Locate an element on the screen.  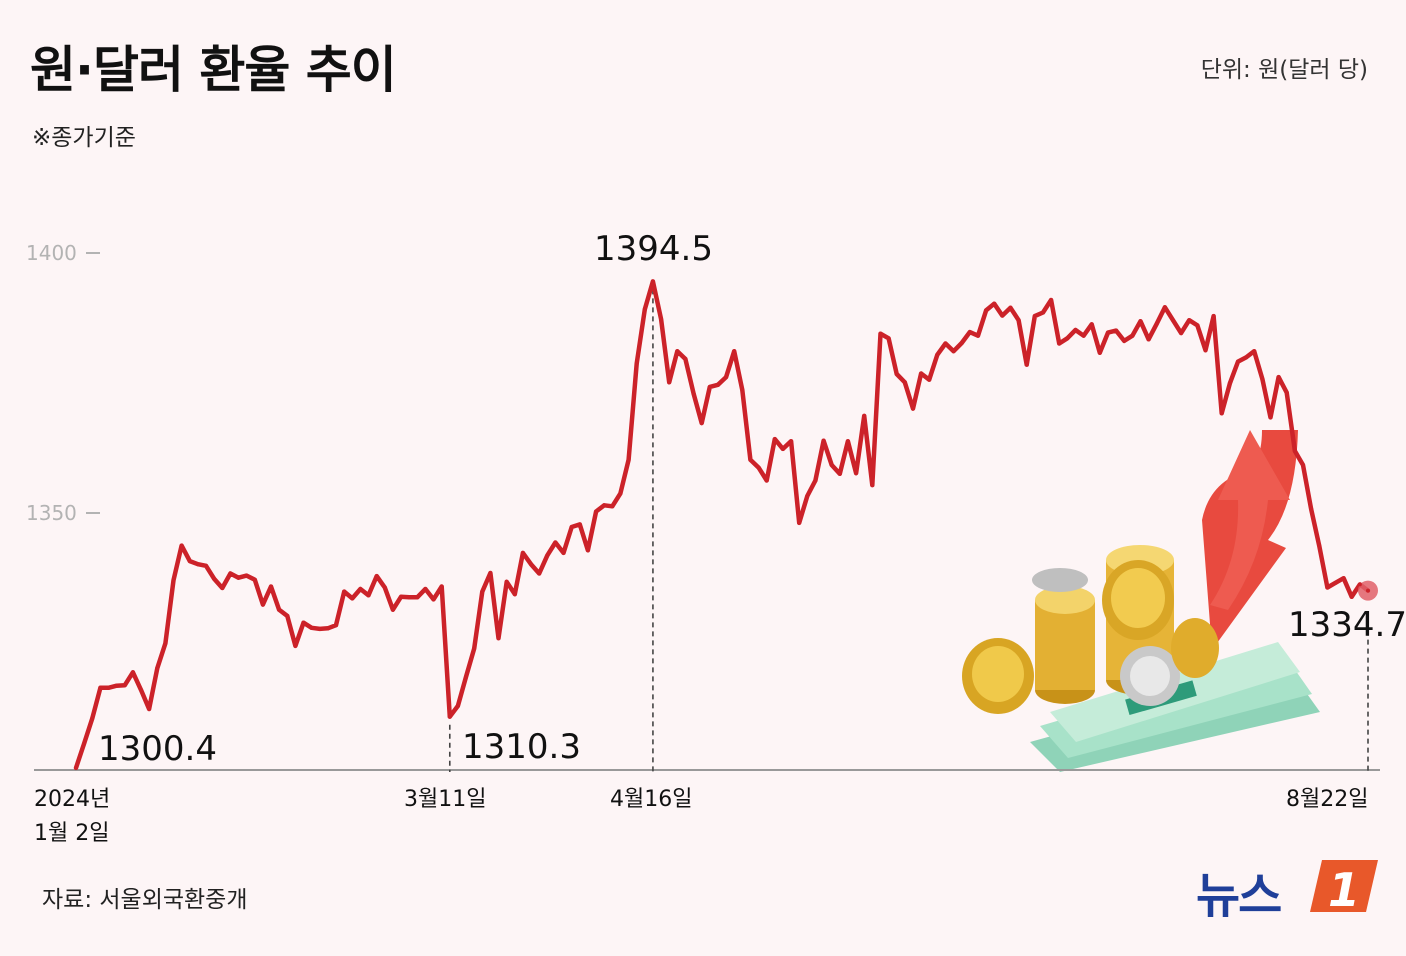
unit-label: 단위: 원(달러 당) is located at coordinates (1284, 70).